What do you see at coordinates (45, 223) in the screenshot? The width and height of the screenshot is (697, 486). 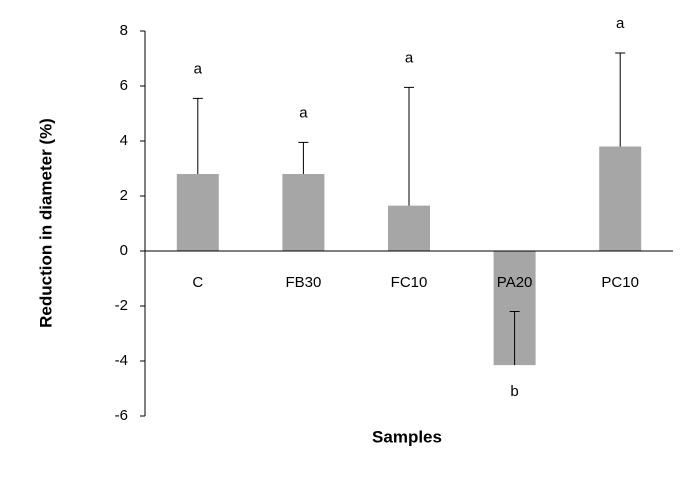 I see `y-axis-title: Reduction in diameter (%)` at bounding box center [45, 223].